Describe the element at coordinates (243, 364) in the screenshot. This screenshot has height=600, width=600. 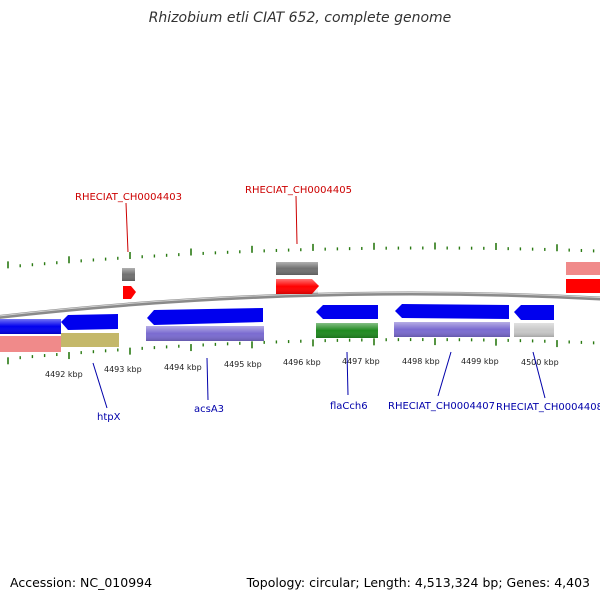
I see `axis-tick-label: 4495 kbp` at that location.